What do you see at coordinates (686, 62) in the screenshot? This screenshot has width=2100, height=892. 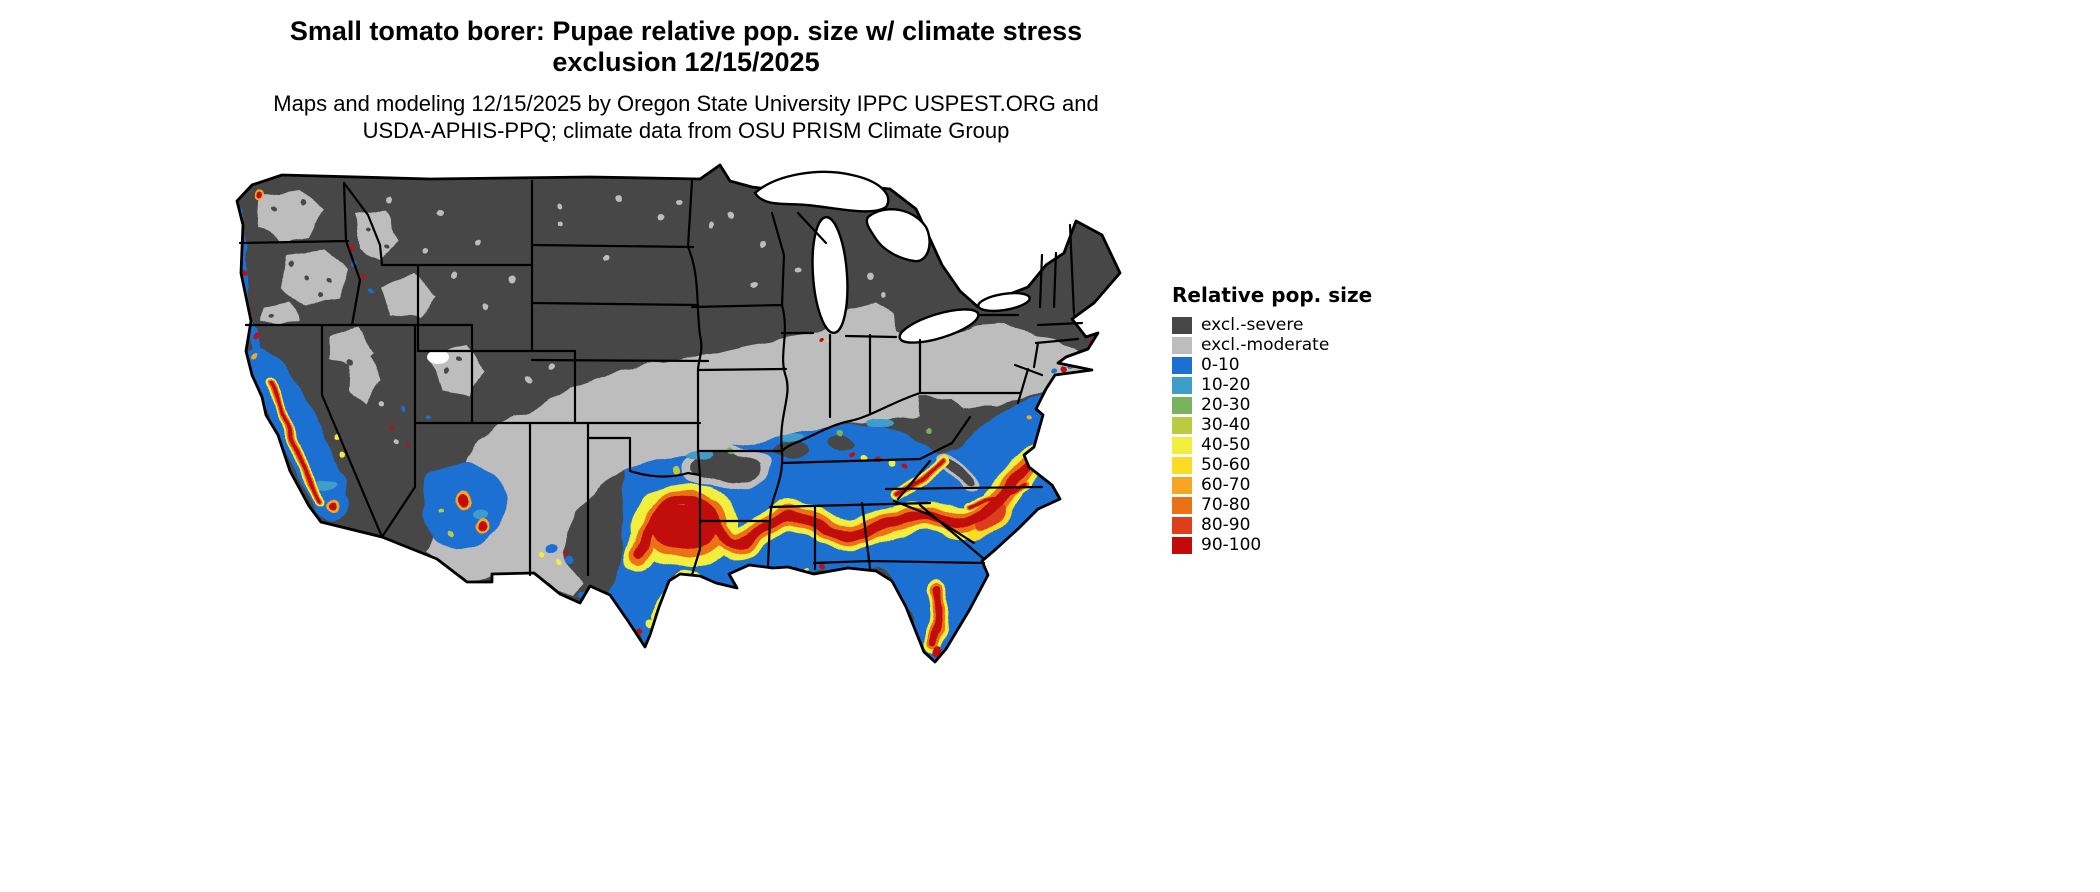 I see `title-line-2: exclusion 12/15/2025` at bounding box center [686, 62].